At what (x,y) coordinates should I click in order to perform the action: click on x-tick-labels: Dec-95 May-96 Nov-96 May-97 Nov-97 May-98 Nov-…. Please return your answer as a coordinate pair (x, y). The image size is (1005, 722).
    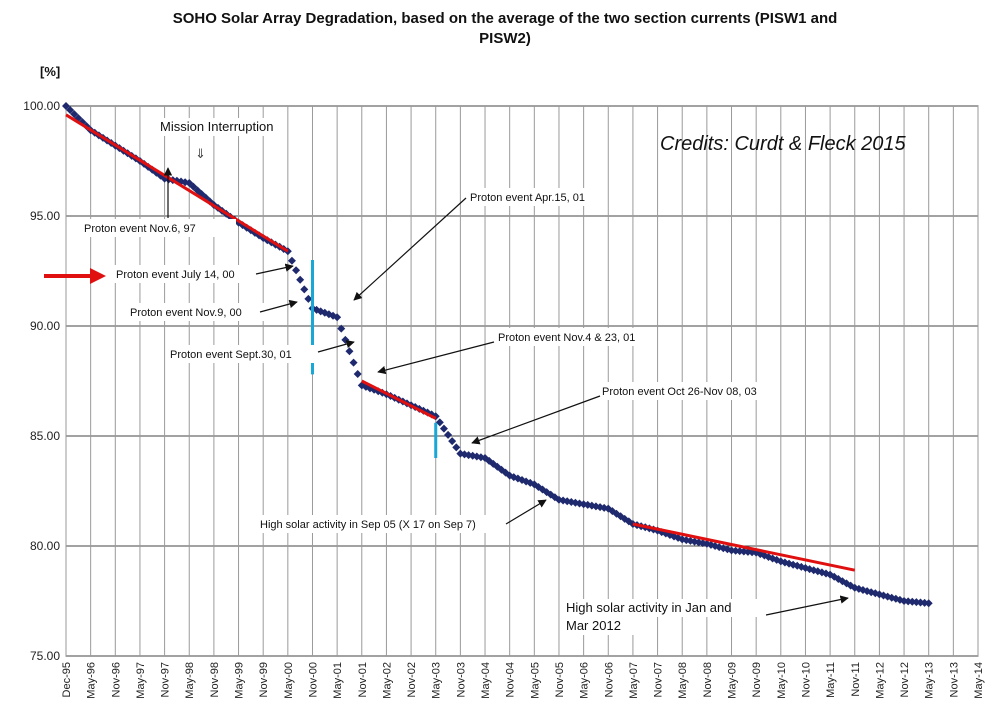
    Looking at the image, I should click on (523, 680).